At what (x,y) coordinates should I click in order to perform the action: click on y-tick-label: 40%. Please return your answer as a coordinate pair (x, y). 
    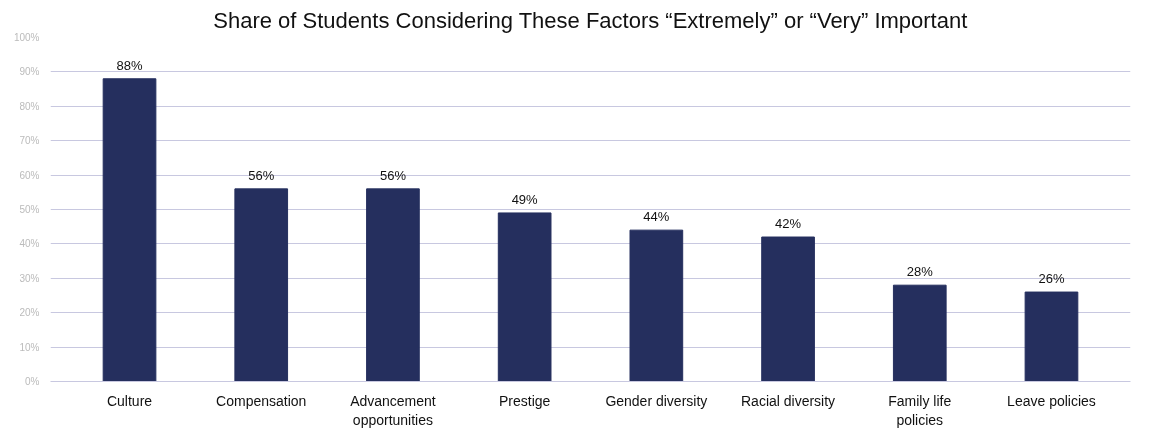
    Looking at the image, I should click on (29, 244).